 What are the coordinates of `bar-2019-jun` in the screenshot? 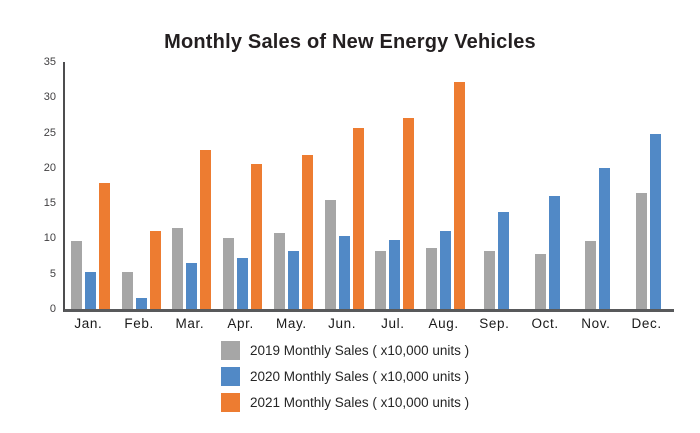 It's located at (330, 254).